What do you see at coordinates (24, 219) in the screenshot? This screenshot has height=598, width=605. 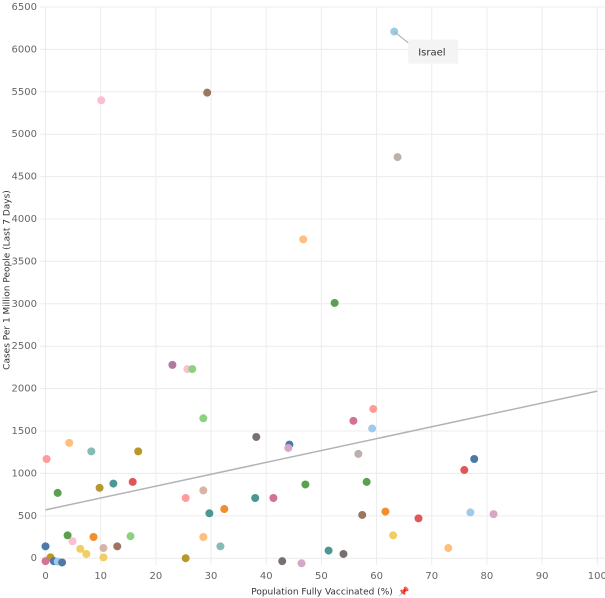 I see `y-tick-label: 4000` at bounding box center [24, 219].